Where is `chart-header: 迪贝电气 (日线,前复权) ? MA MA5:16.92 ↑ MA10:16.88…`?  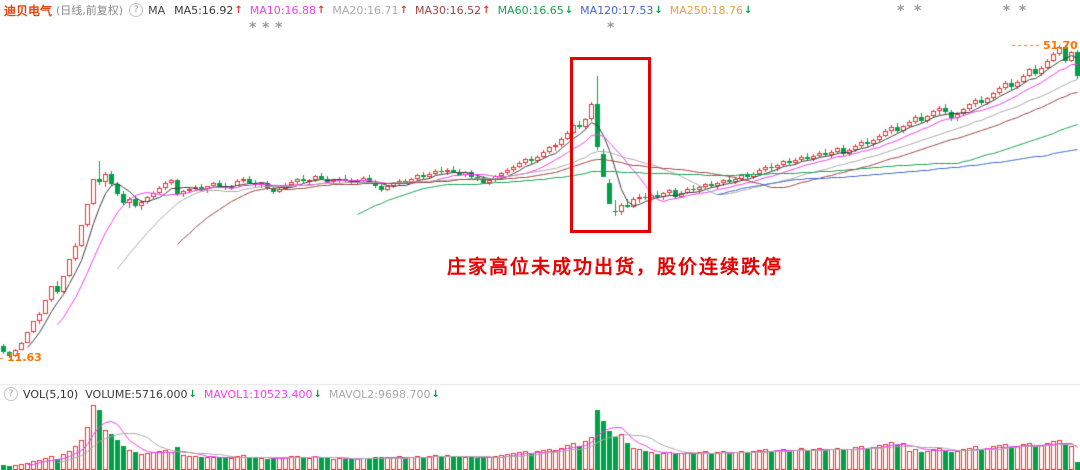
chart-header: 迪贝电气 (日线,前复权) ? MA MA5:16.92 ↑ MA10:16.88… is located at coordinates (378, 10).